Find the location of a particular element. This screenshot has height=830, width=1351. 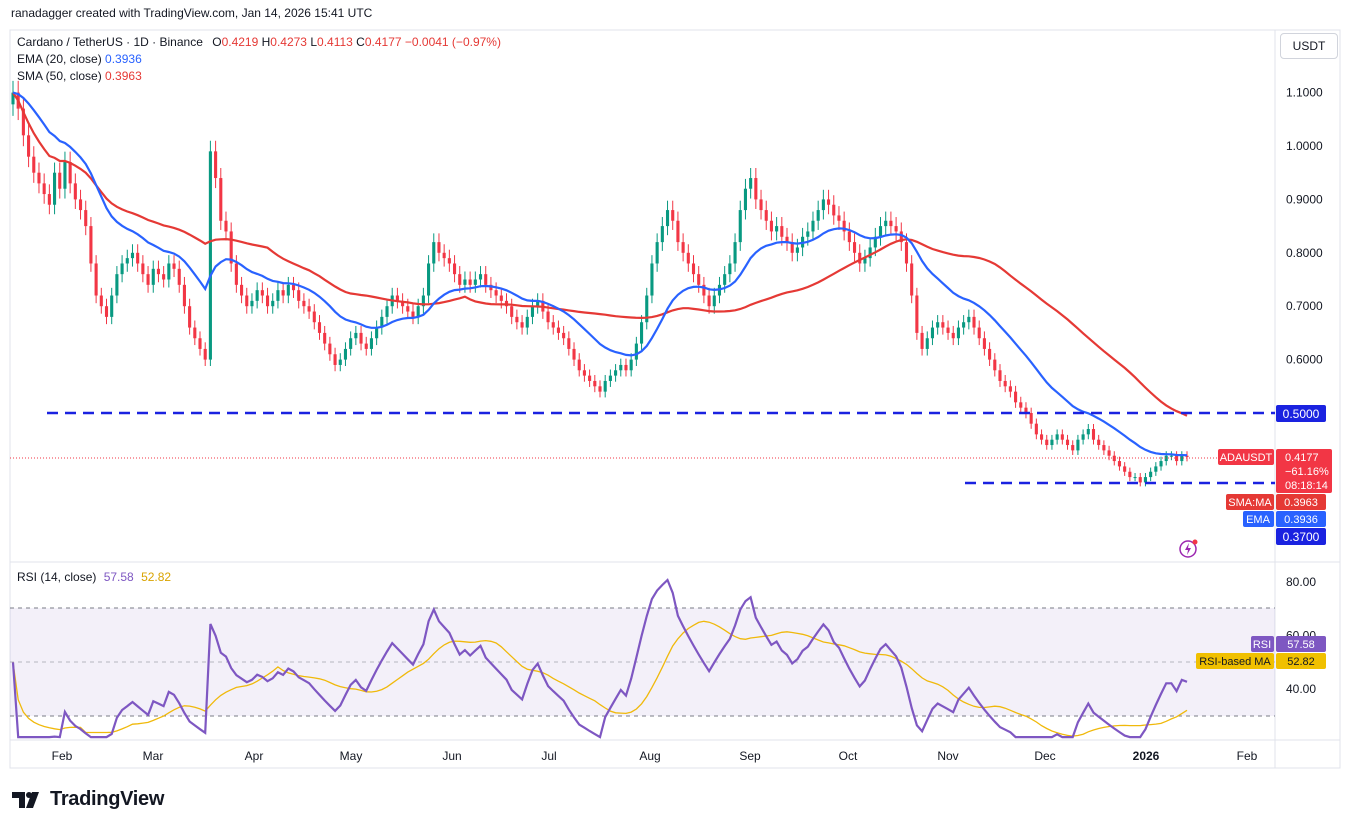

price-axis: 1.1000 1.0000 0.9000 0.8000 0.7000 0.6000 is located at coordinates (1304, 226).